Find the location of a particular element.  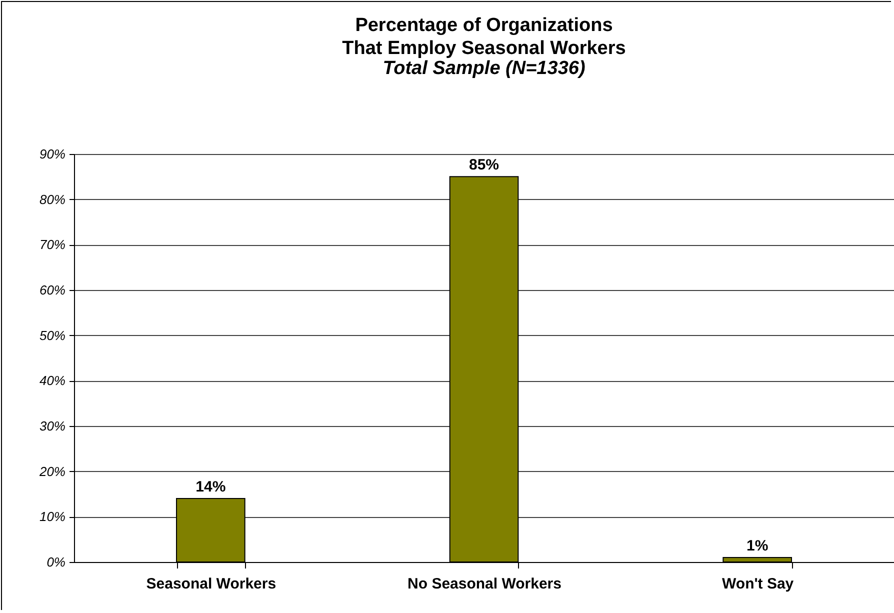

y-tick-label: 20% is located at coordinates (52, 471).